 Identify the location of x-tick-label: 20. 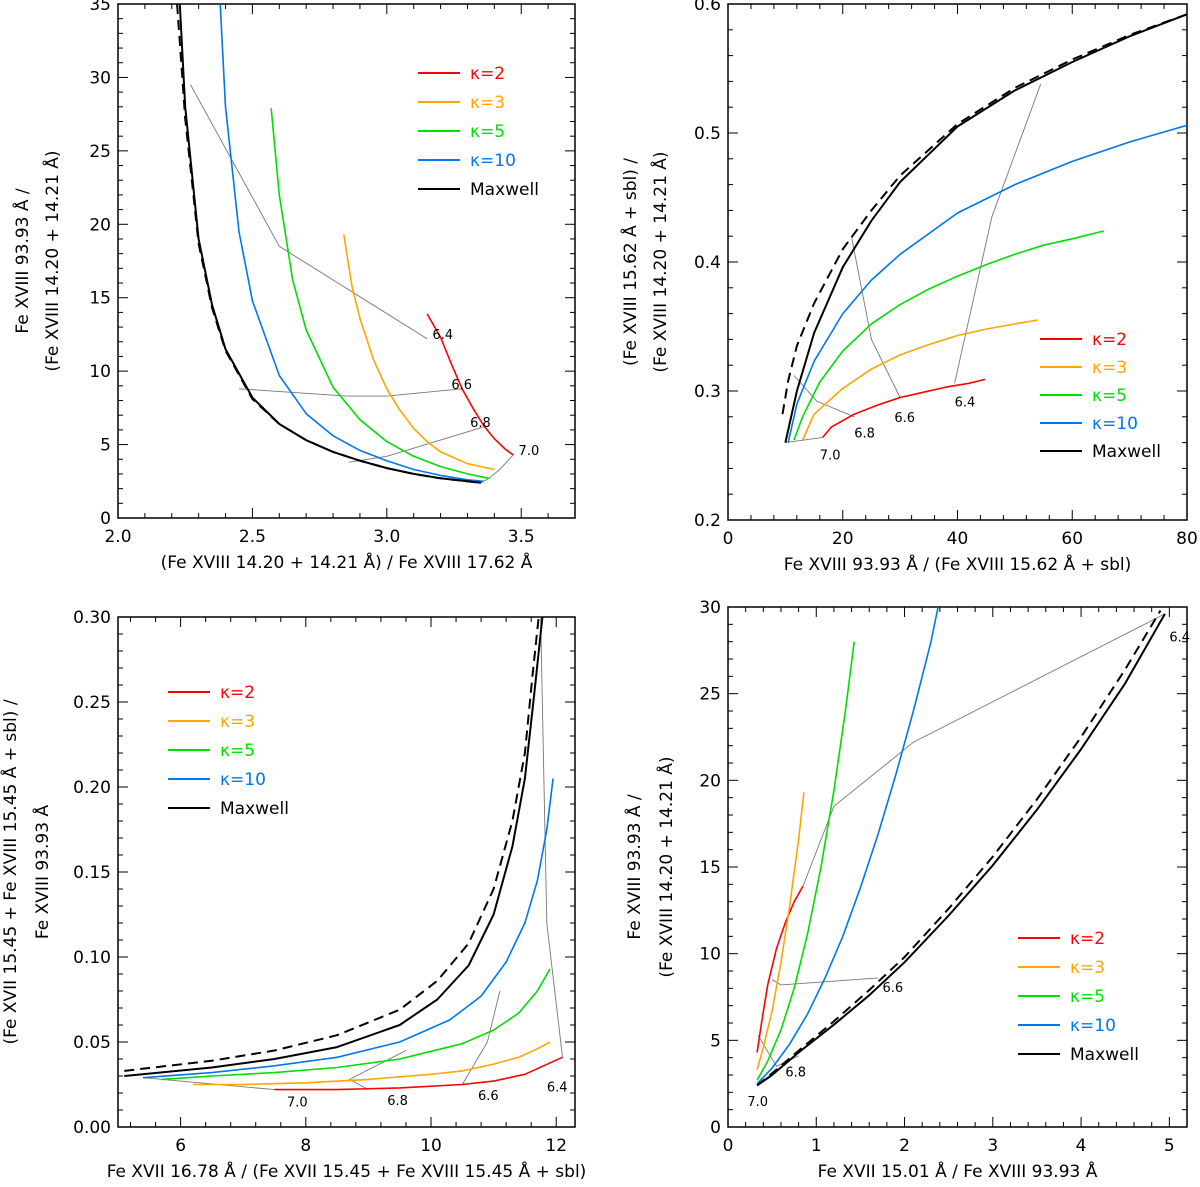
(843, 539).